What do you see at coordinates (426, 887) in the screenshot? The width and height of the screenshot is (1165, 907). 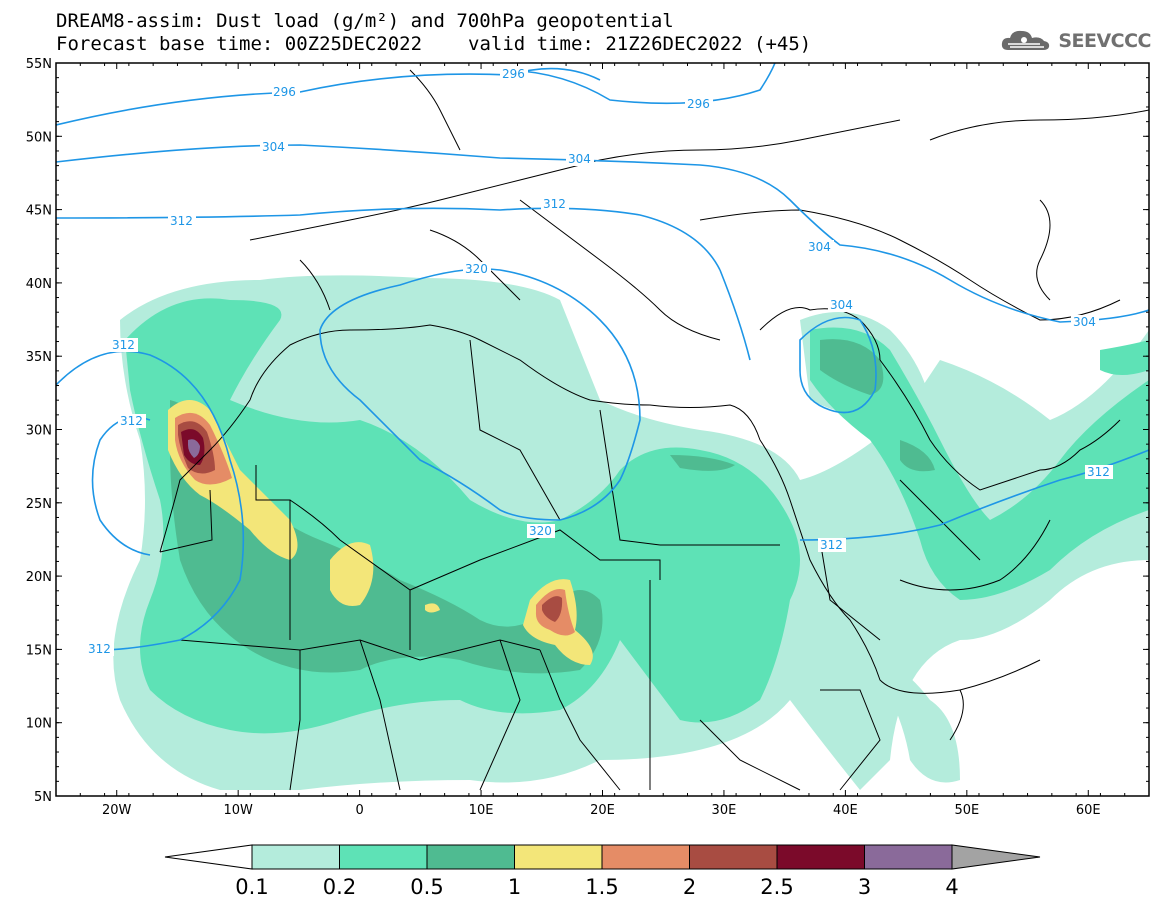 I see `colorbar-label: 0.5` at bounding box center [426, 887].